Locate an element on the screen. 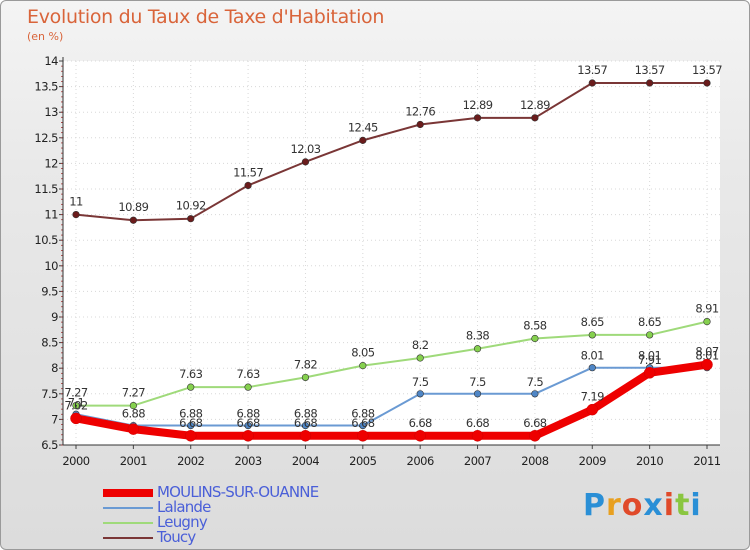 The width and height of the screenshot is (750, 550). data-label: 10.92 is located at coordinates (191, 206).